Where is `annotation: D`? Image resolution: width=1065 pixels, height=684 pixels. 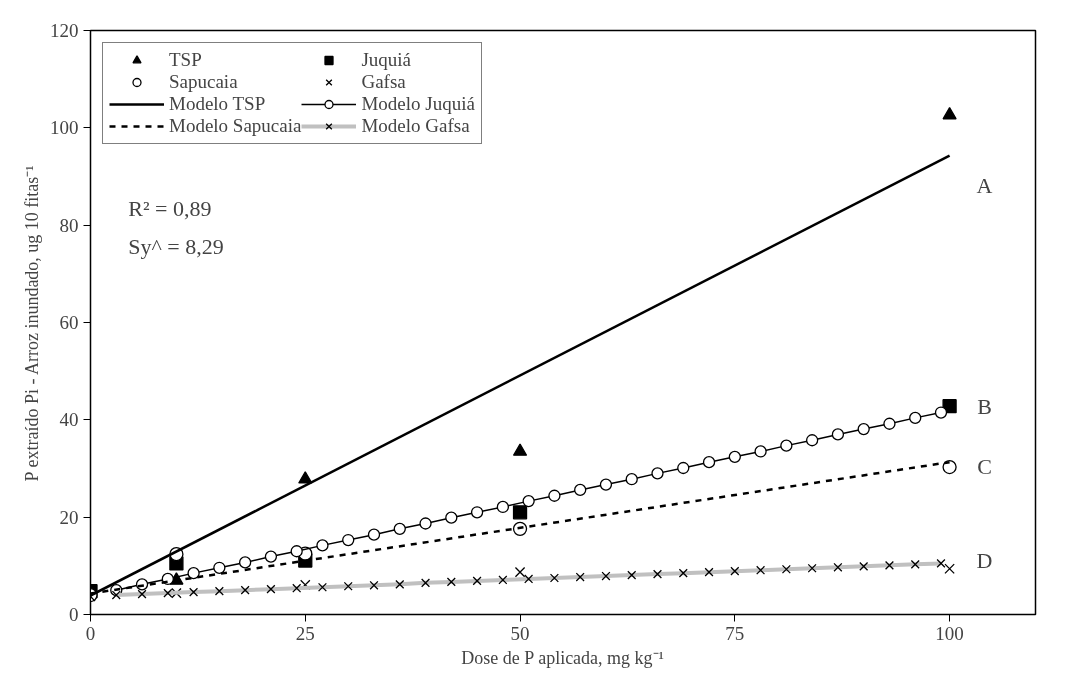
annotation: D is located at coordinates (984, 561).